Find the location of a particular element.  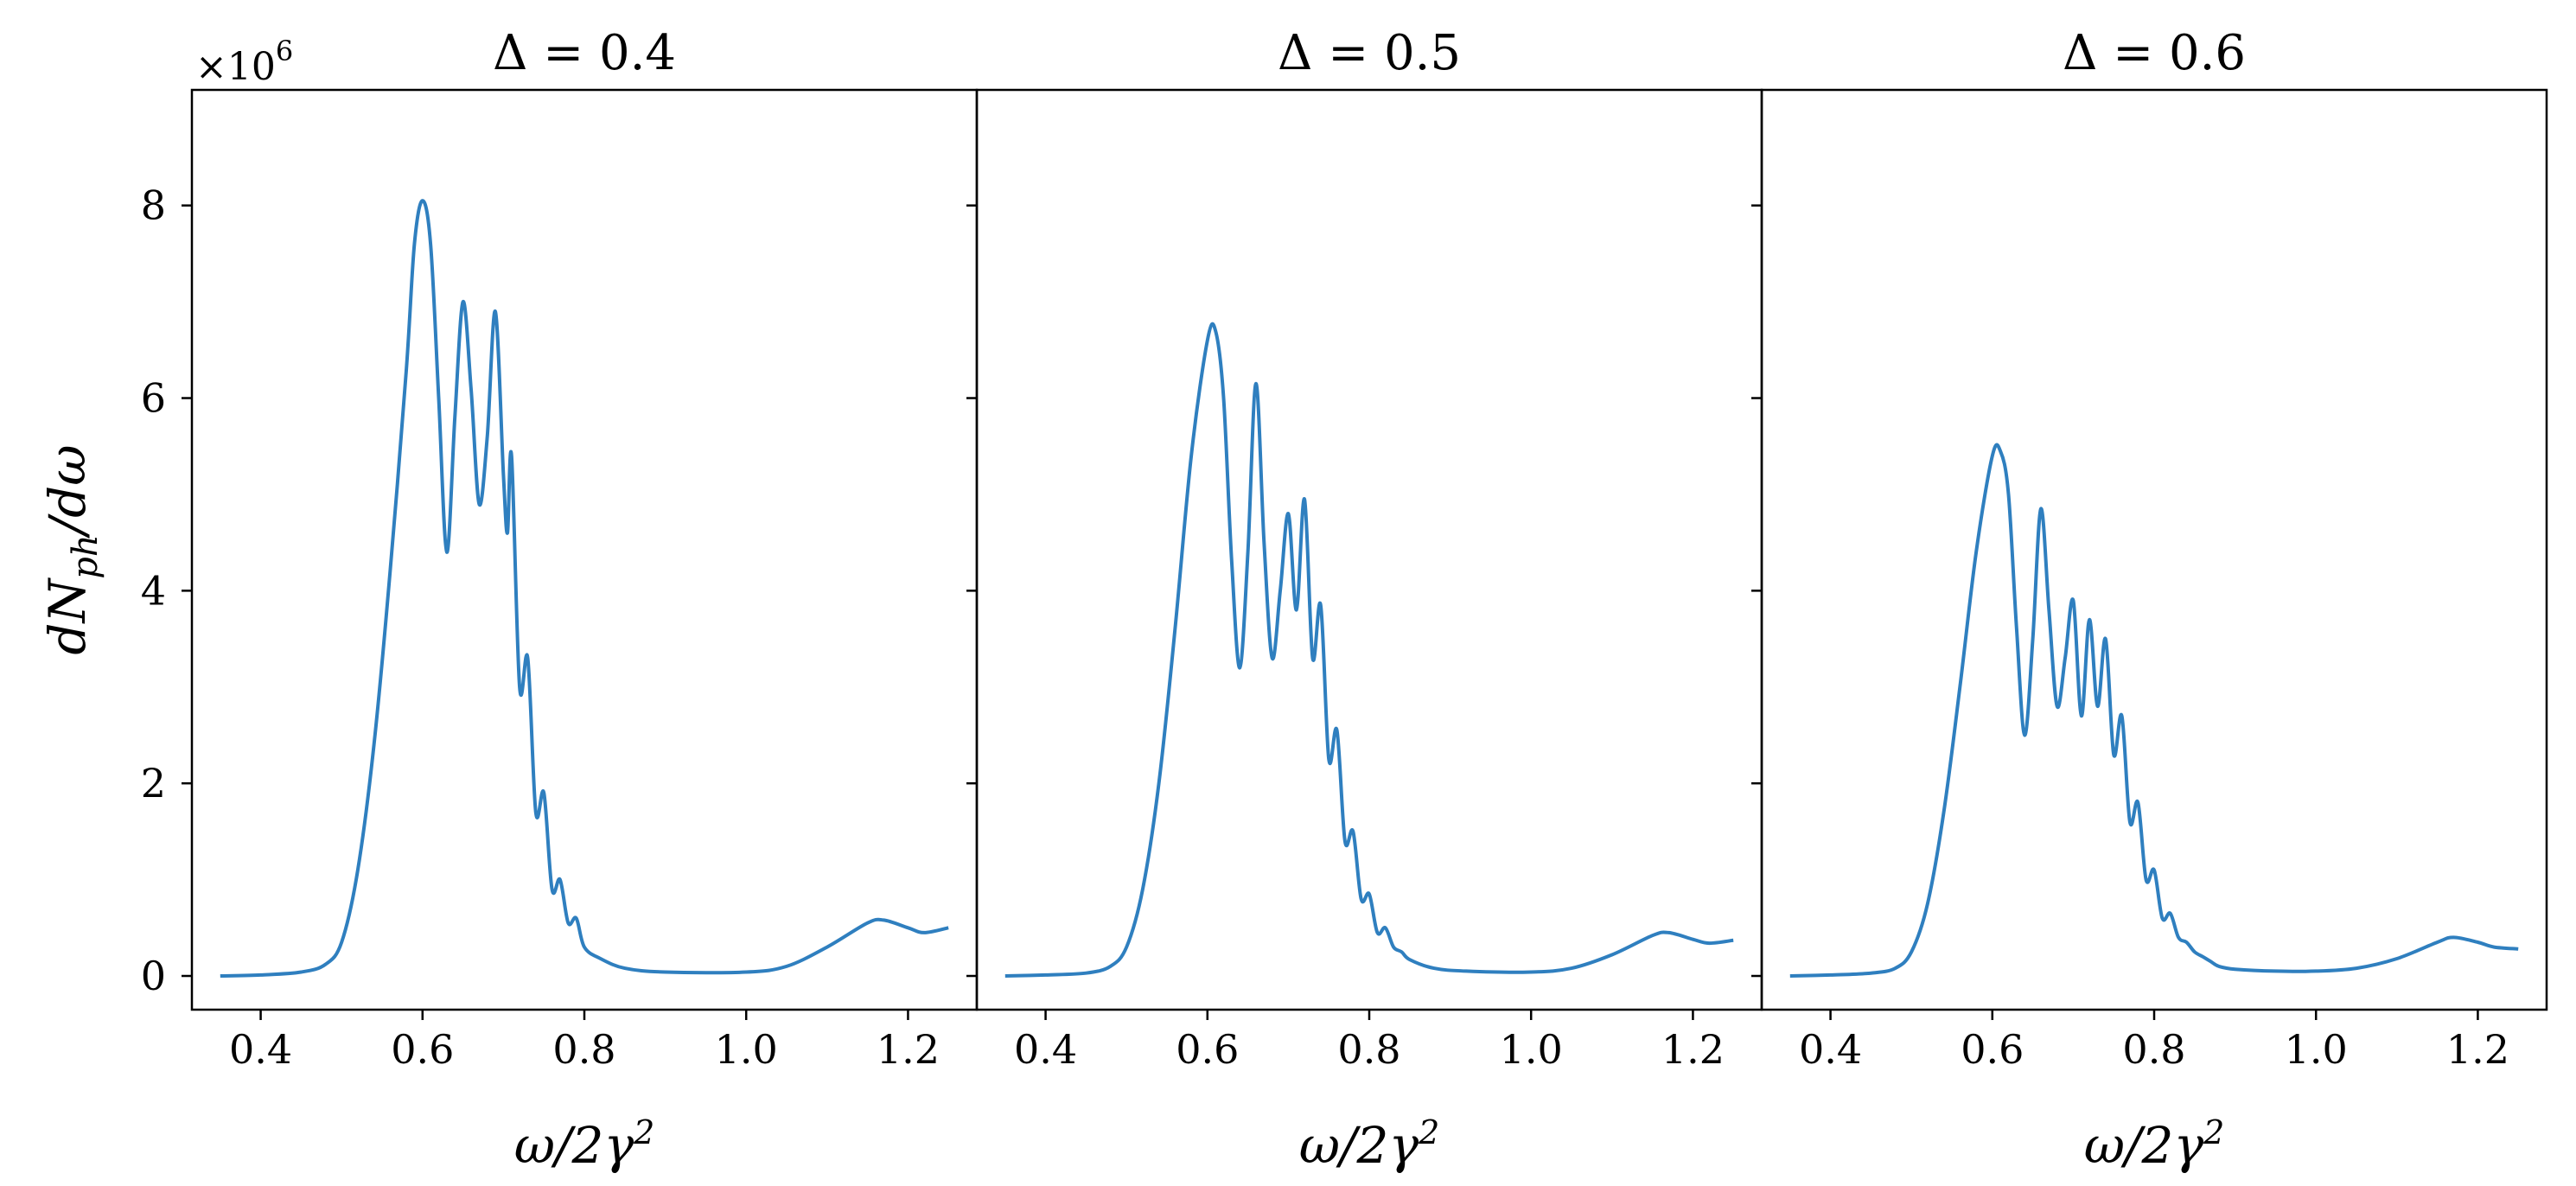

panel-title: Δ = 0.5 is located at coordinates (1369, 53).